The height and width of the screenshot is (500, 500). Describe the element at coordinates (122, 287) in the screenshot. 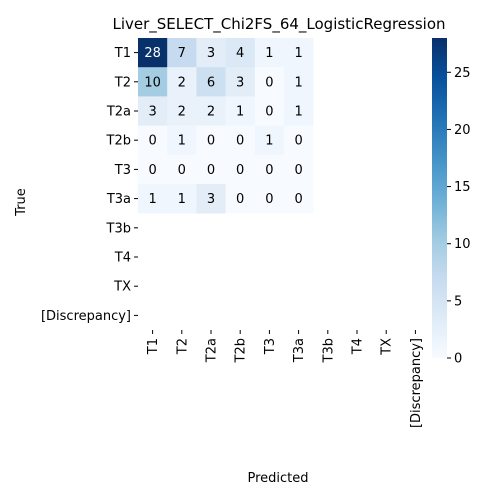

I see `y-tick-label: TX` at that location.